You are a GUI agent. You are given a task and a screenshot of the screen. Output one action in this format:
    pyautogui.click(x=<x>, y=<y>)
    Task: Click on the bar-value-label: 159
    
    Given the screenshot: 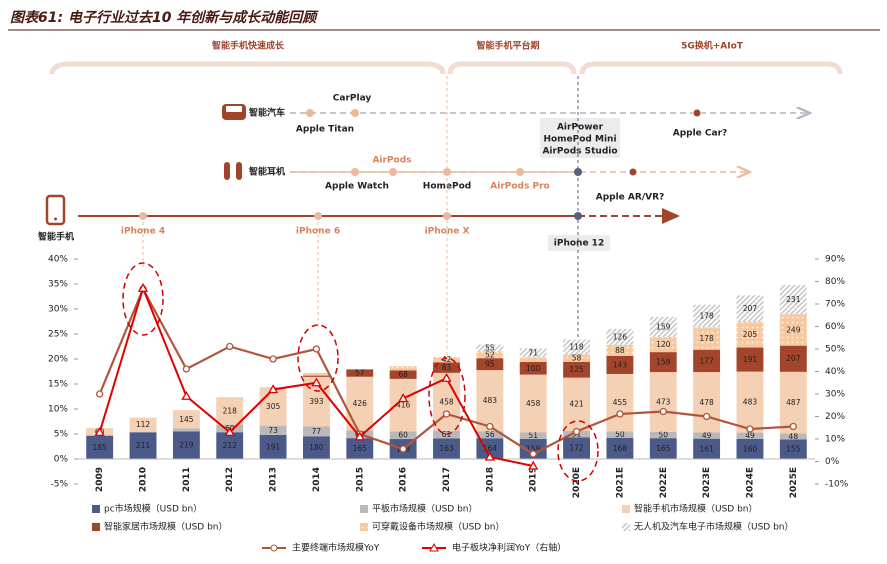 What is the action you would take?
    pyautogui.click(x=533, y=448)
    